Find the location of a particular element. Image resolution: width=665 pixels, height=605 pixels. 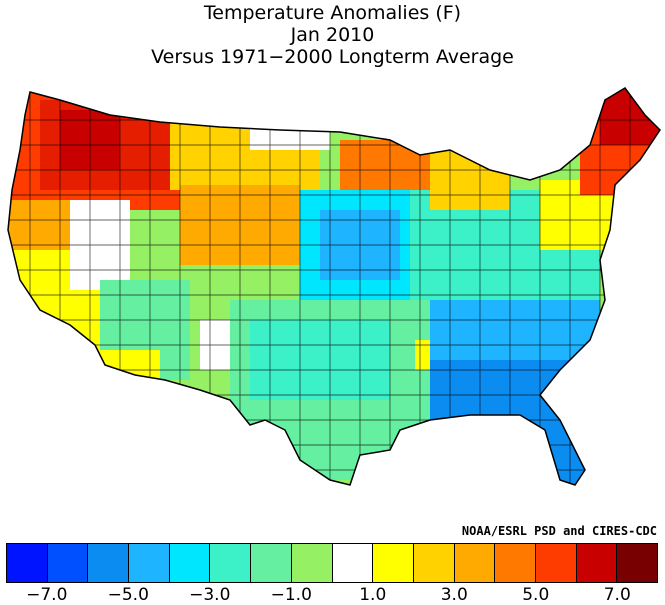

colorbar-tick-label: 5.0 is located at coordinates (536, 595).